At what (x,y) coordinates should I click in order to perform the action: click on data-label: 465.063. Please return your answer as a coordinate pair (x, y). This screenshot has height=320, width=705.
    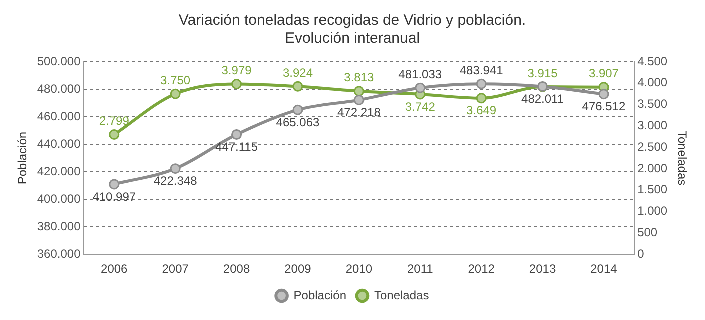
    Looking at the image, I should click on (298, 122).